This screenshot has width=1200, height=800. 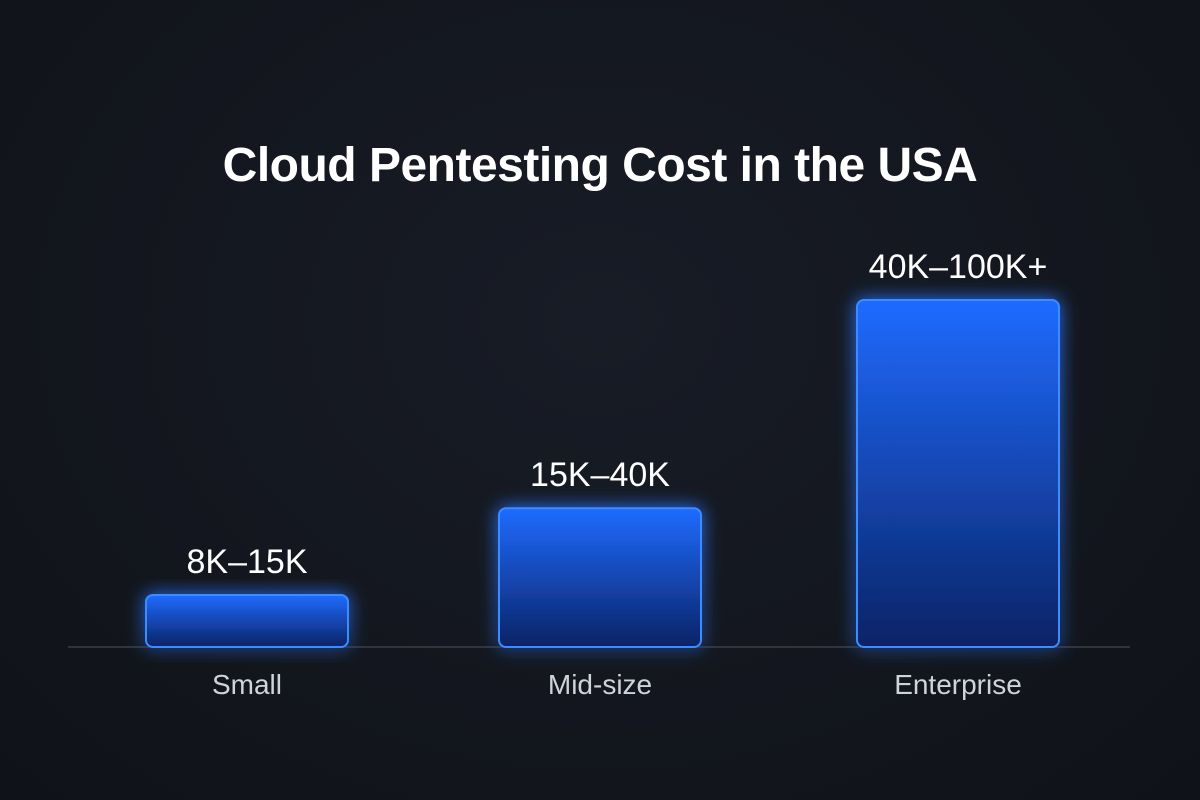 What do you see at coordinates (247, 621) in the screenshot?
I see `bar-small` at bounding box center [247, 621].